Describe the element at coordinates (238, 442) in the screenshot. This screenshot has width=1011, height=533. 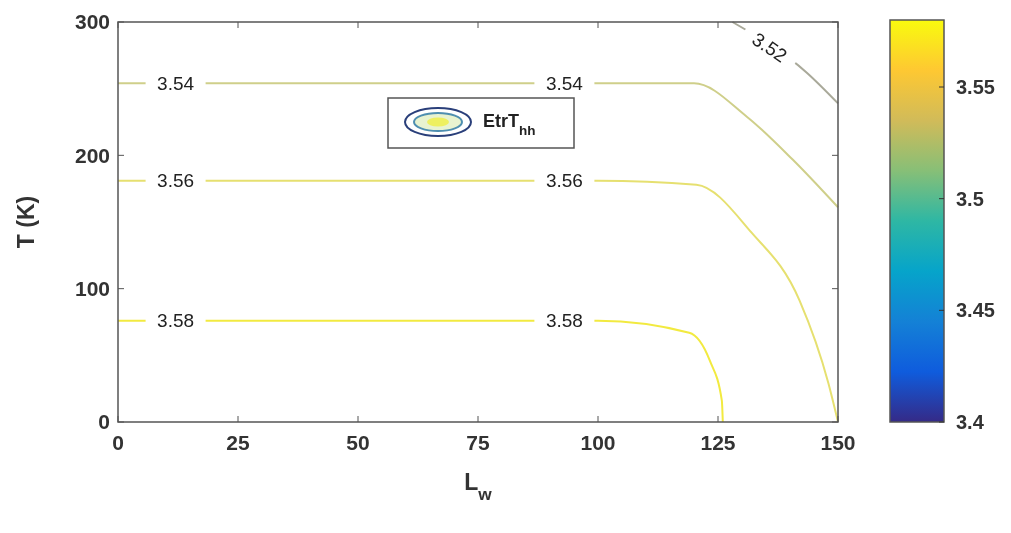
I see `x-tick-label: 25` at that location.